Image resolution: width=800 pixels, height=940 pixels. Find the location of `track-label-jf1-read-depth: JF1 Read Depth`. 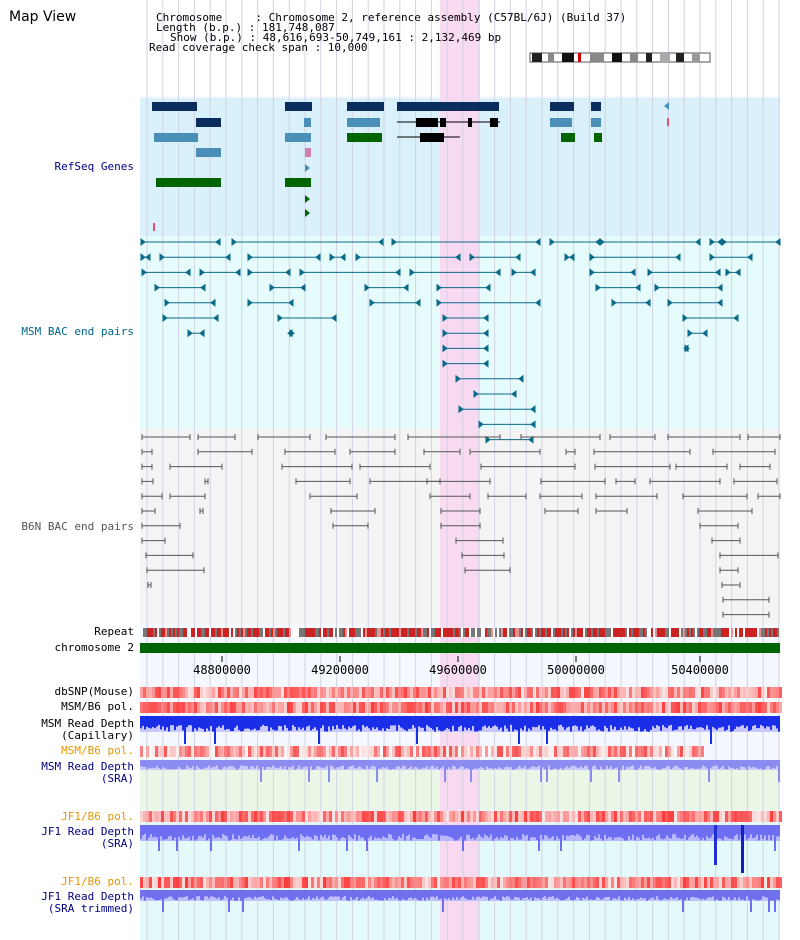

track-label-jf1-read-depth: JF1 Read Depth is located at coordinates (87, 831).